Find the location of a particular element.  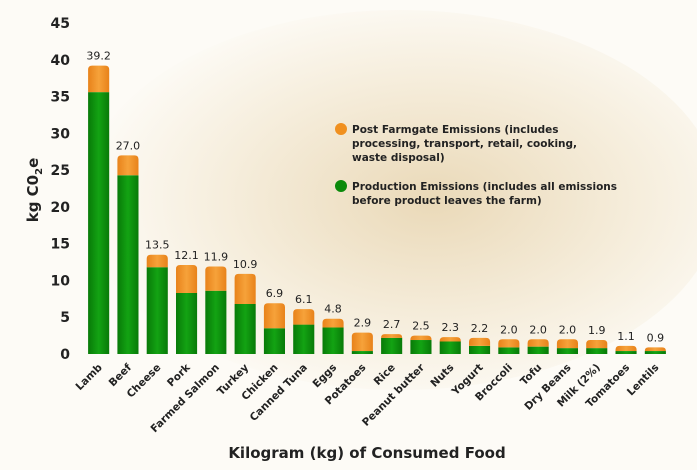

total-value-label: 39.2 is located at coordinates (98, 56).